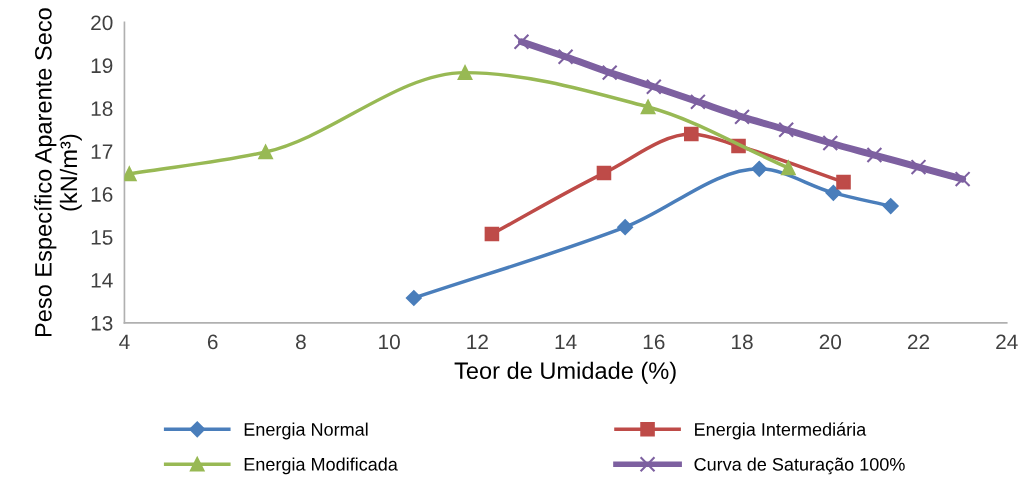 This screenshot has height=487, width=1020. Describe the element at coordinates (566, 342) in the screenshot. I see `x-tick-label: 14` at that location.